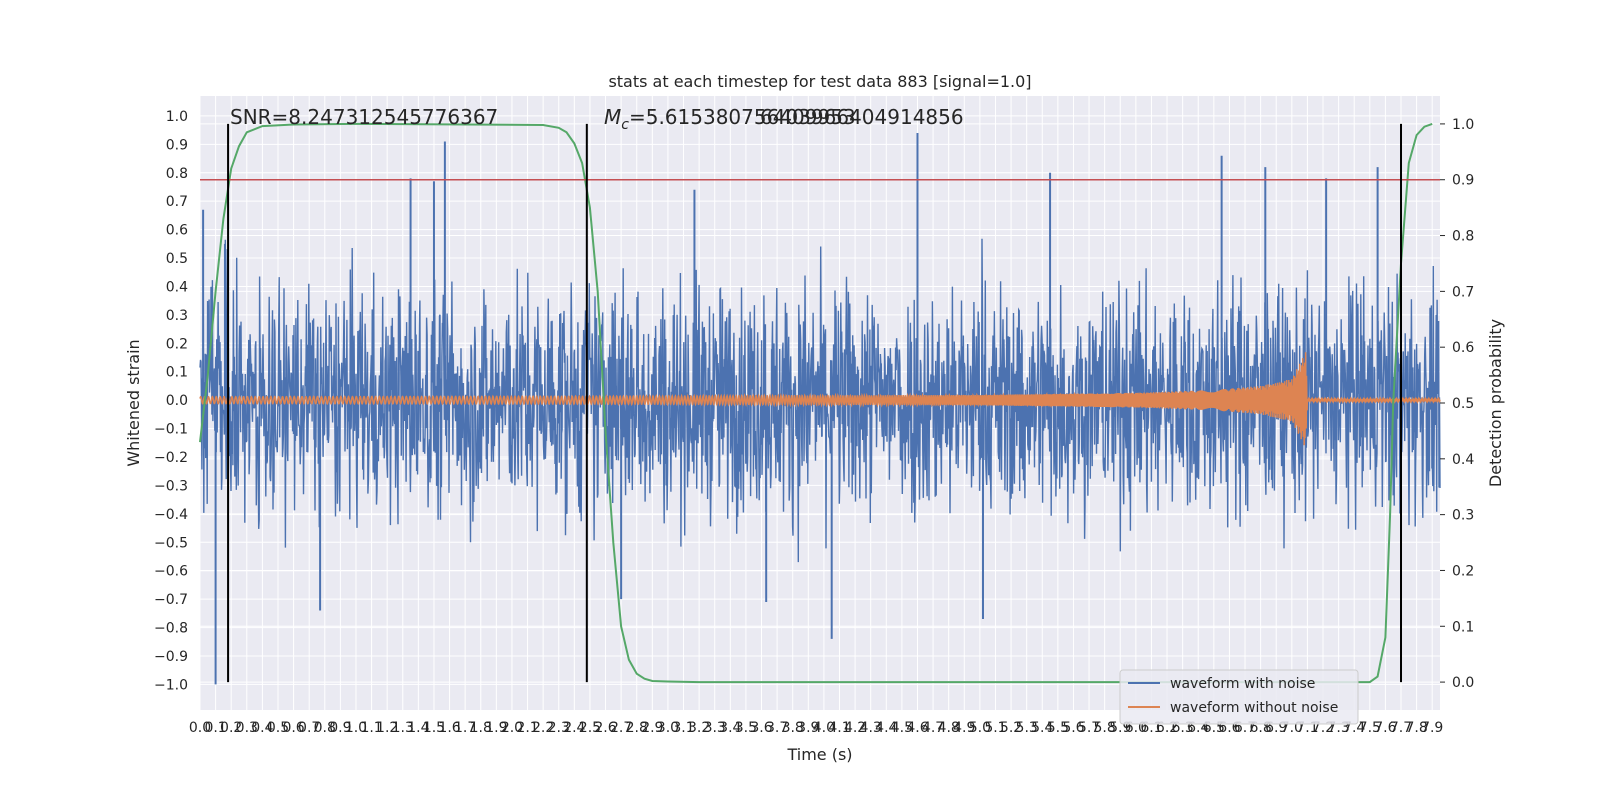 The width and height of the screenshot is (1600, 800). Describe the element at coordinates (356, 728) in the screenshot. I see `x-tick-label: 1.0` at that location.